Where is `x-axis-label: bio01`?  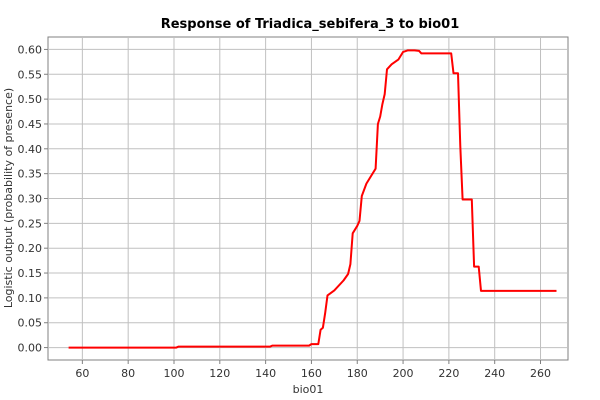
x-axis-label: bio01 is located at coordinates (308, 389).